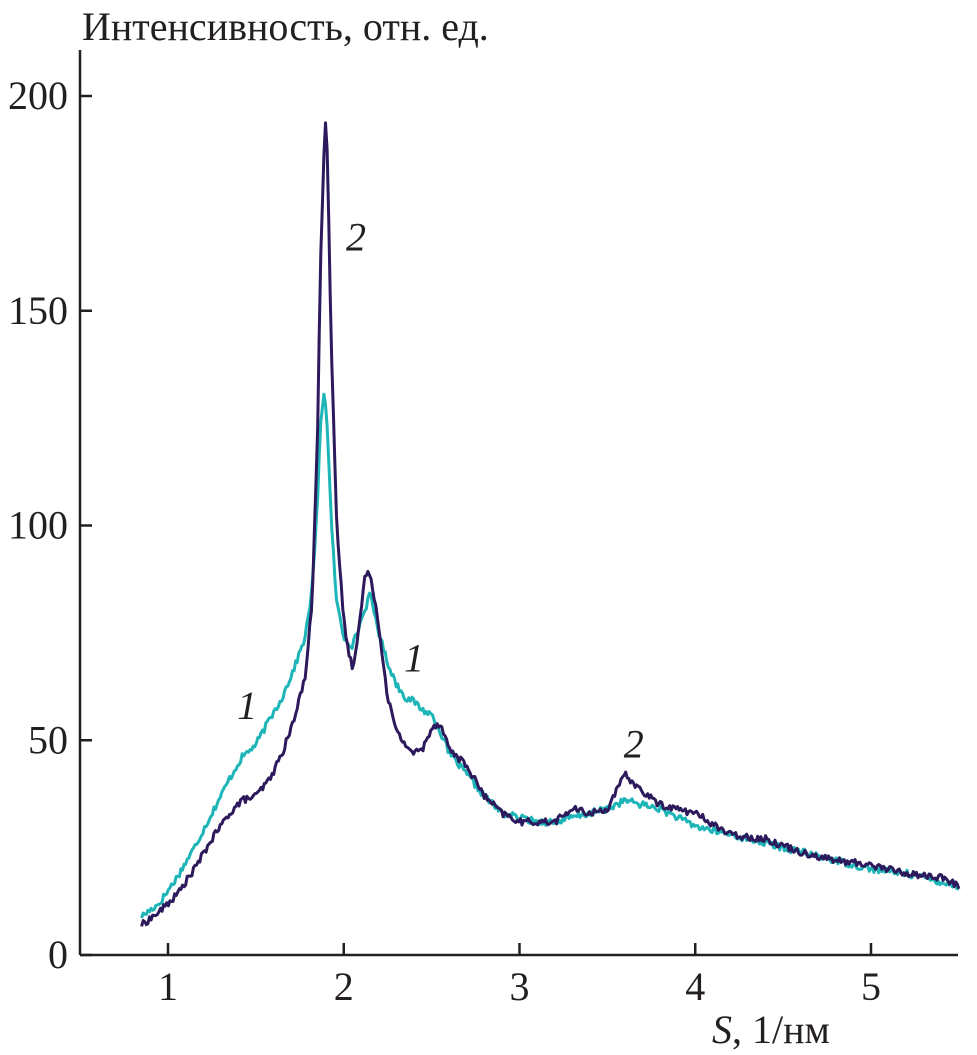 This screenshot has width=977, height=1055. Describe the element at coordinates (344, 986) in the screenshot. I see `x-tick-label: 2` at that location.